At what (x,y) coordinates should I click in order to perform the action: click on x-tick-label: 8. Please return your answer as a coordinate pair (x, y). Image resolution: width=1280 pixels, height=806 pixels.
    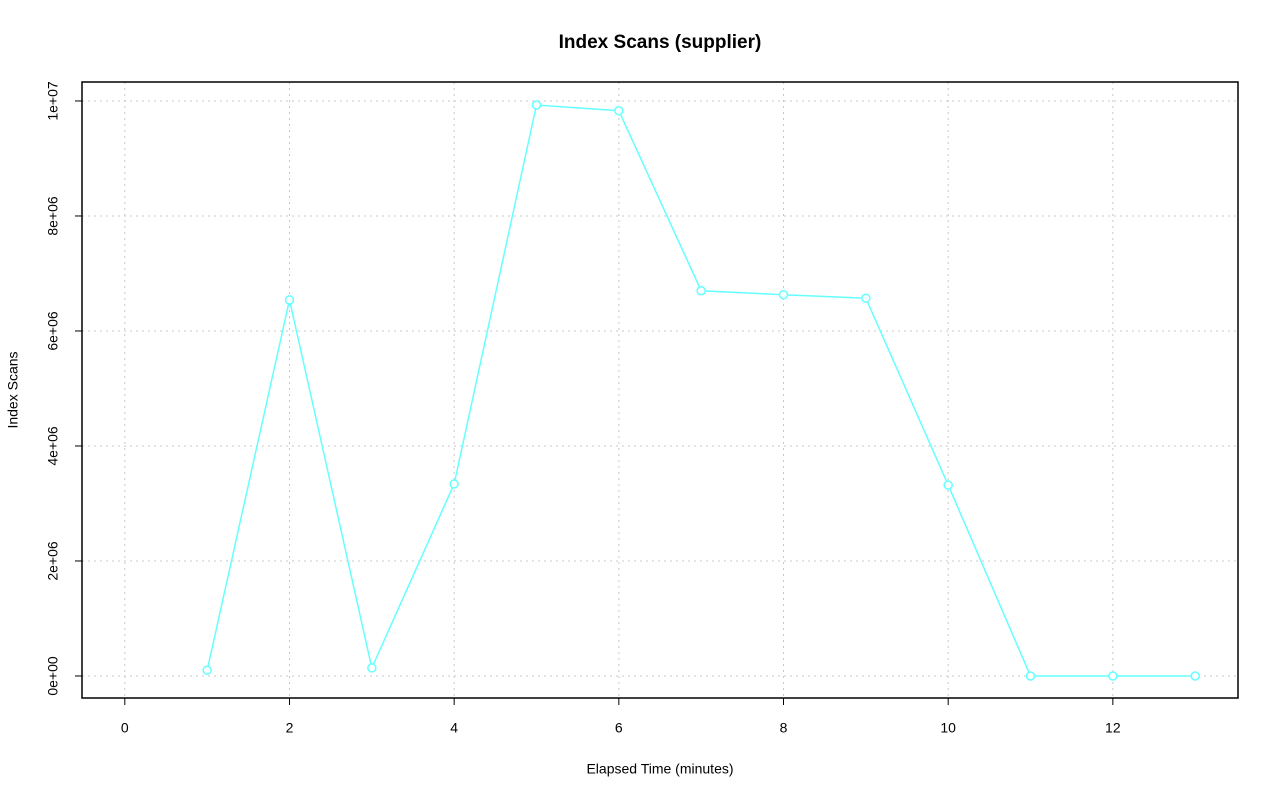
    Looking at the image, I should click on (784, 728).